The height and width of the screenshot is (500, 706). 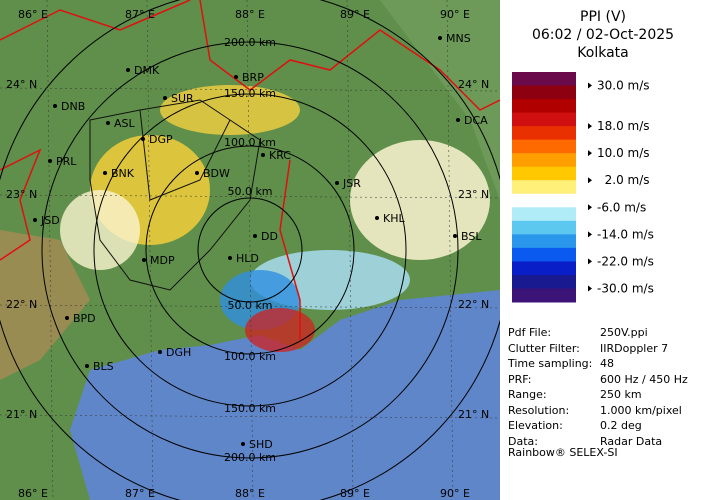 What do you see at coordinates (250, 356) in the screenshot?
I see `range-label: 100.0 km` at bounding box center [250, 356].